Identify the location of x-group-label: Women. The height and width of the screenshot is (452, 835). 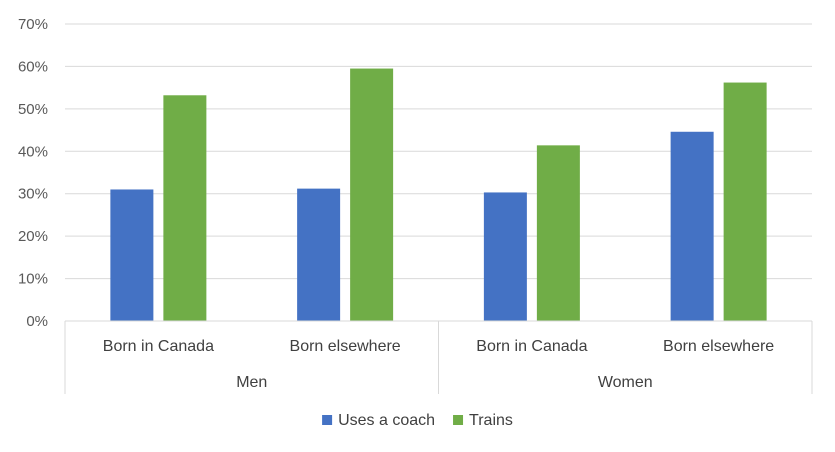
(625, 382).